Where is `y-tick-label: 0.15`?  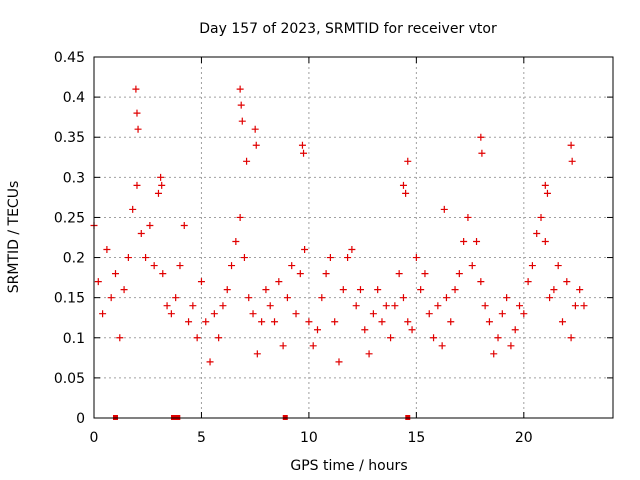 y-tick-label: 0.15 is located at coordinates (69, 299).